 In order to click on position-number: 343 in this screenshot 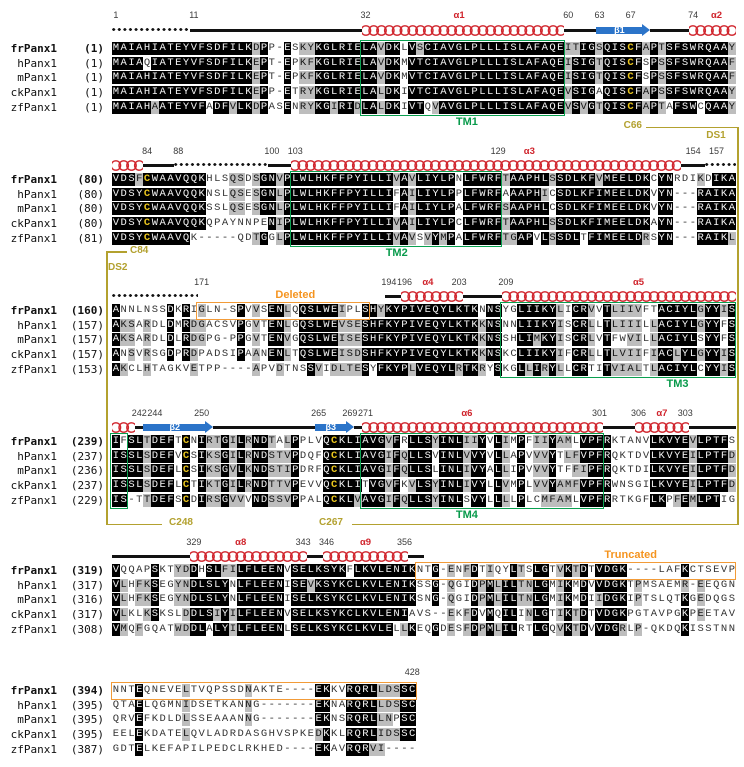, I will do `click(303, 542)`.